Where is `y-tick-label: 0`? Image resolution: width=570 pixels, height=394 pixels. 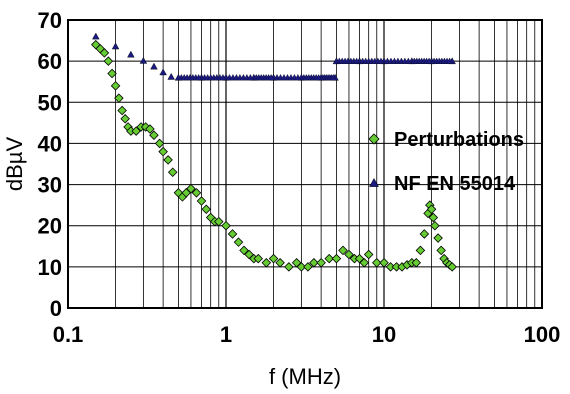 y-tick-label: 0 is located at coordinates (56, 308).